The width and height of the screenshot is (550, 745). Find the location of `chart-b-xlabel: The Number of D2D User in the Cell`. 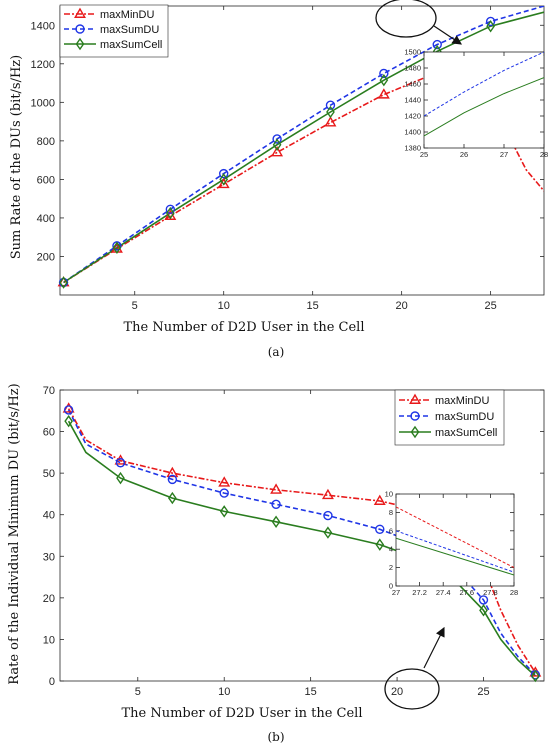

chart-b-xlabel: The Number of D2D User in the Cell is located at coordinates (241, 713).